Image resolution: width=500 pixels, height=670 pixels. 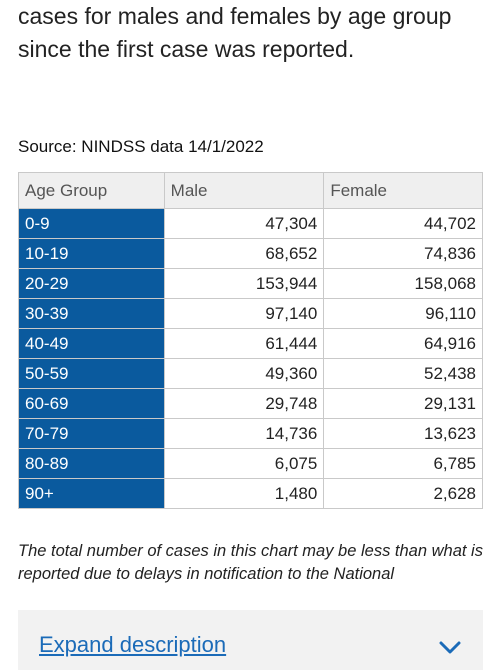 I want to click on chevron-down-icon, so click(x=450, y=648).